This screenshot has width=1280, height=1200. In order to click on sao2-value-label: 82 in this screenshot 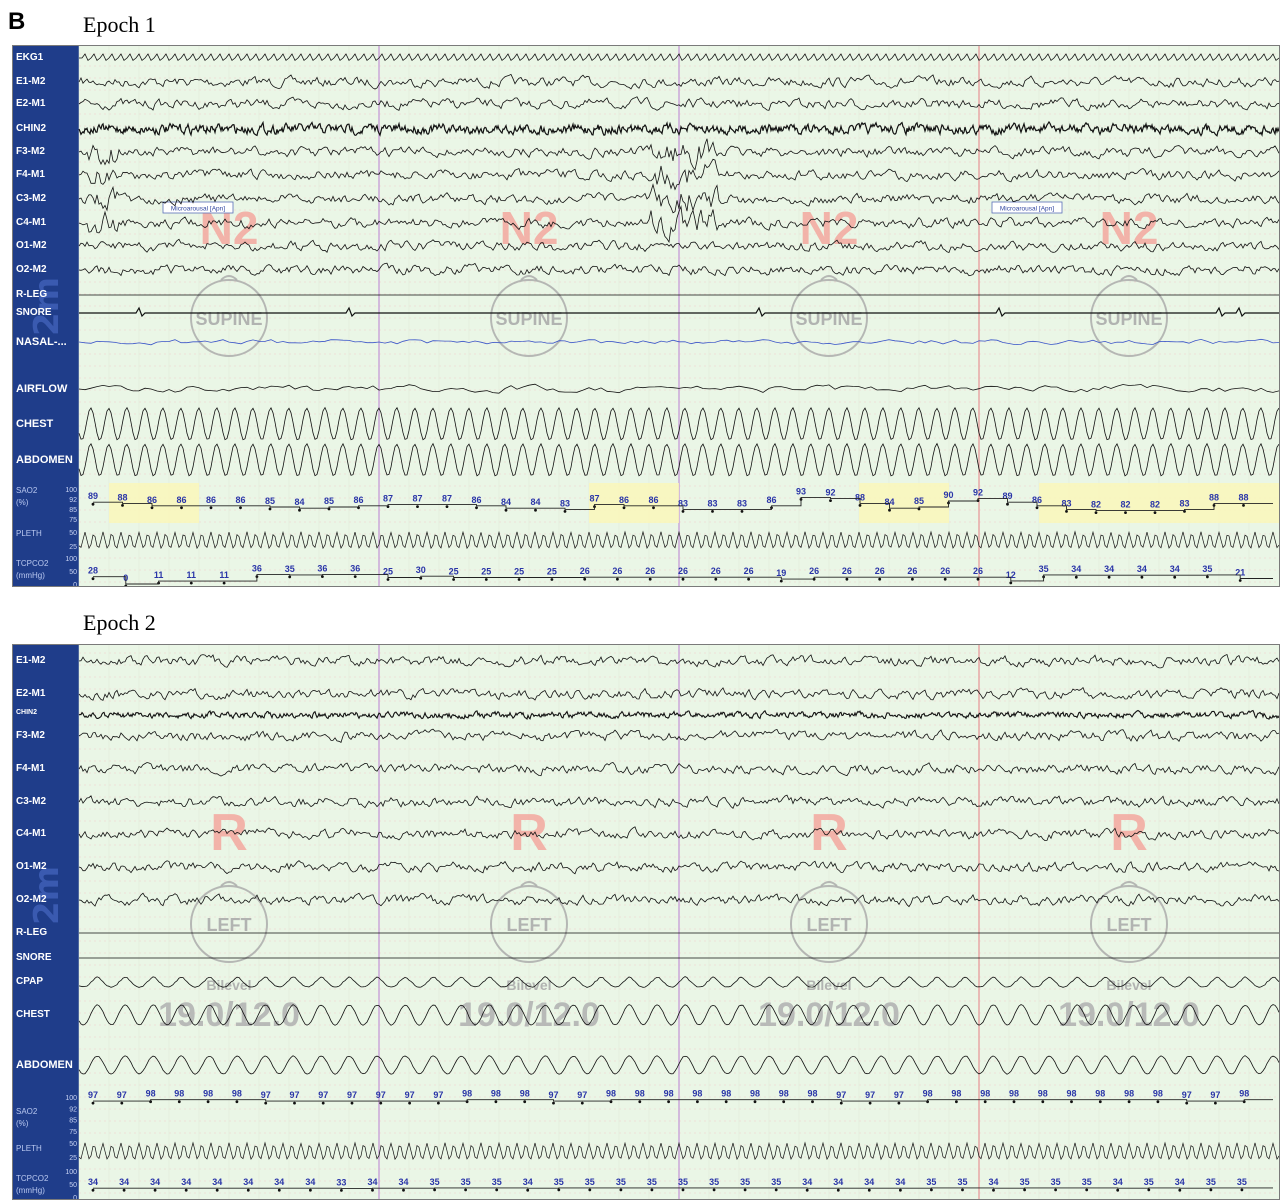, I will do `click(1155, 505)`.